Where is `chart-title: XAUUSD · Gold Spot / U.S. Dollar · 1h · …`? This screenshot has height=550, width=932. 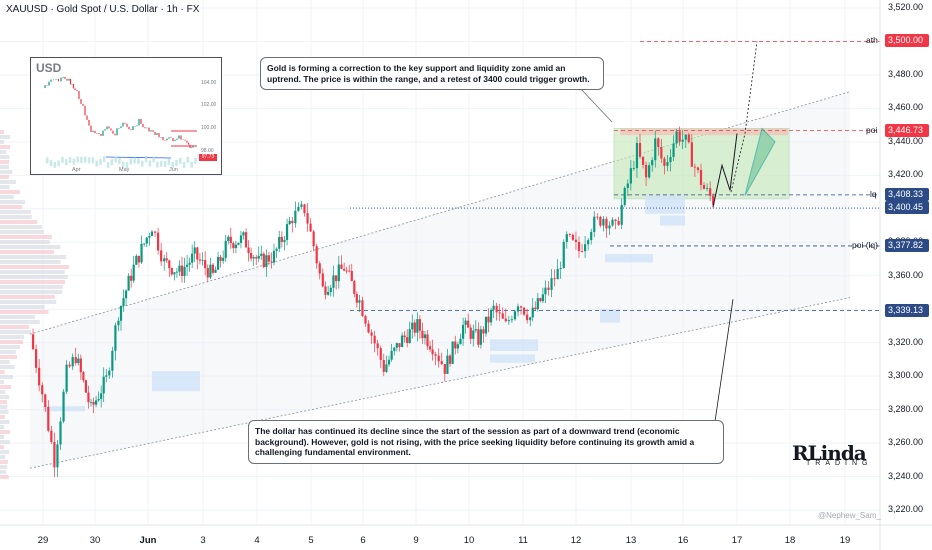 chart-title: XAUUSD · Gold Spot / U.S. Dollar · 1h · … is located at coordinates (103, 9).